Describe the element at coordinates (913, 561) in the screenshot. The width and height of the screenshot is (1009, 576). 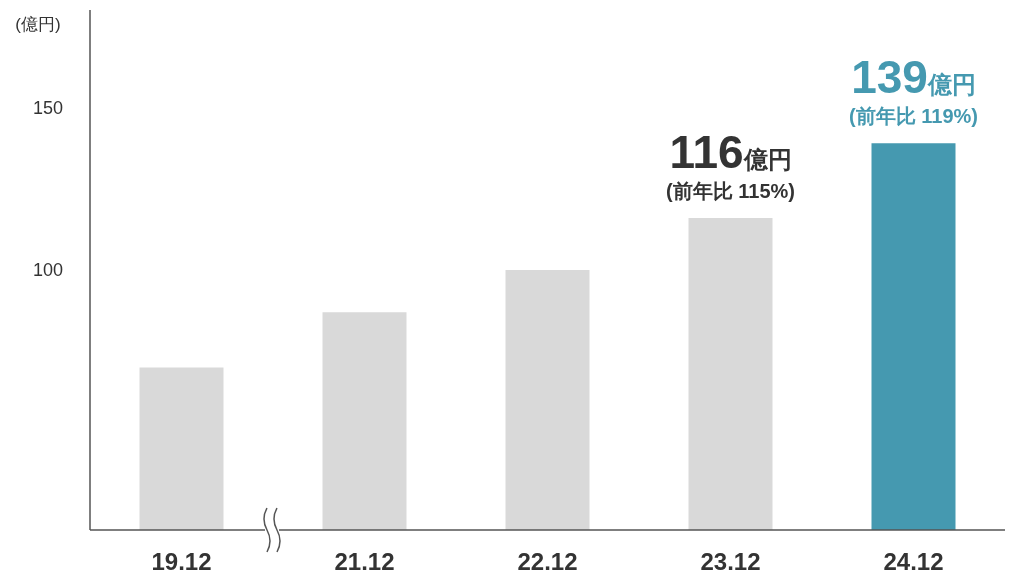
I see `x-tick-label: 24.12` at that location.